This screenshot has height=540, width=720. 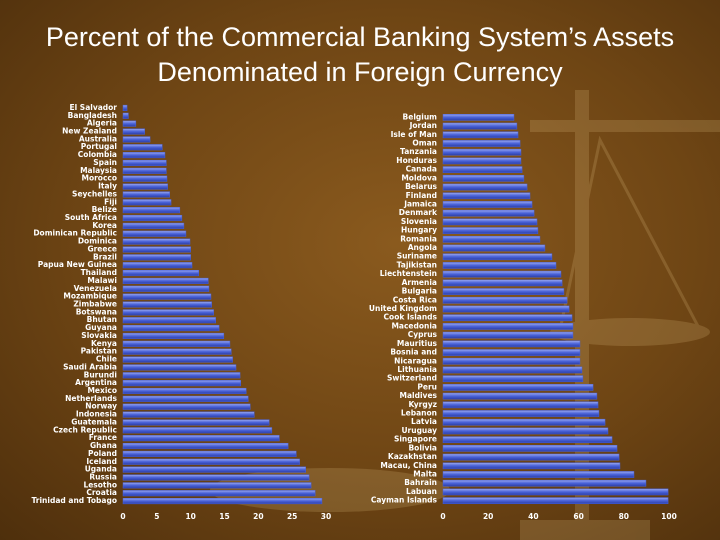 What do you see at coordinates (97, 154) in the screenshot?
I see `category-label: Colombia` at bounding box center [97, 154].